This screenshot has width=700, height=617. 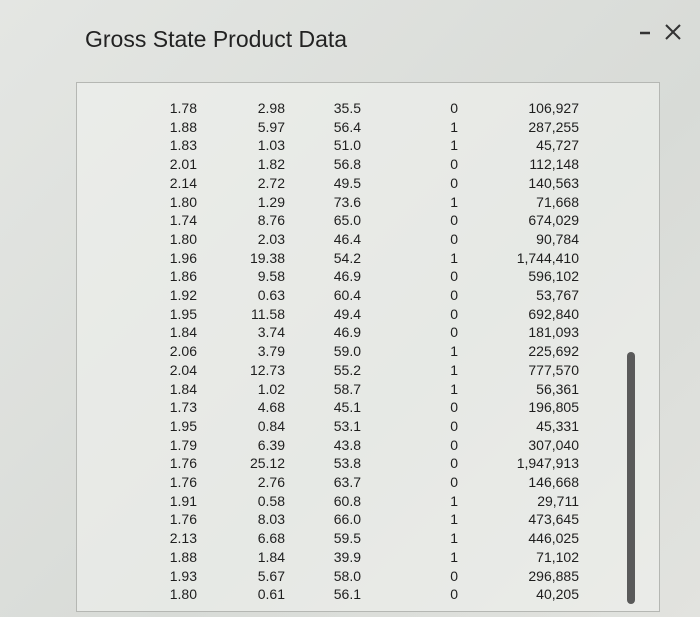 I want to click on table-cell: 1.91, so click(x=183, y=500).